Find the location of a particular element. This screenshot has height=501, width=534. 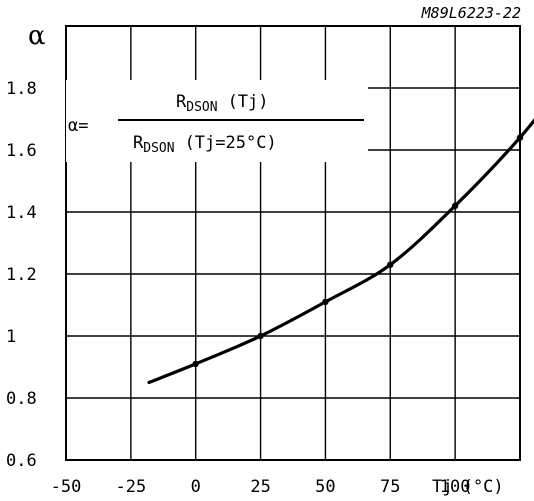

formula: α= RDSON (Tj) RDSON (Tj=25°C) is located at coordinates (217, 121).